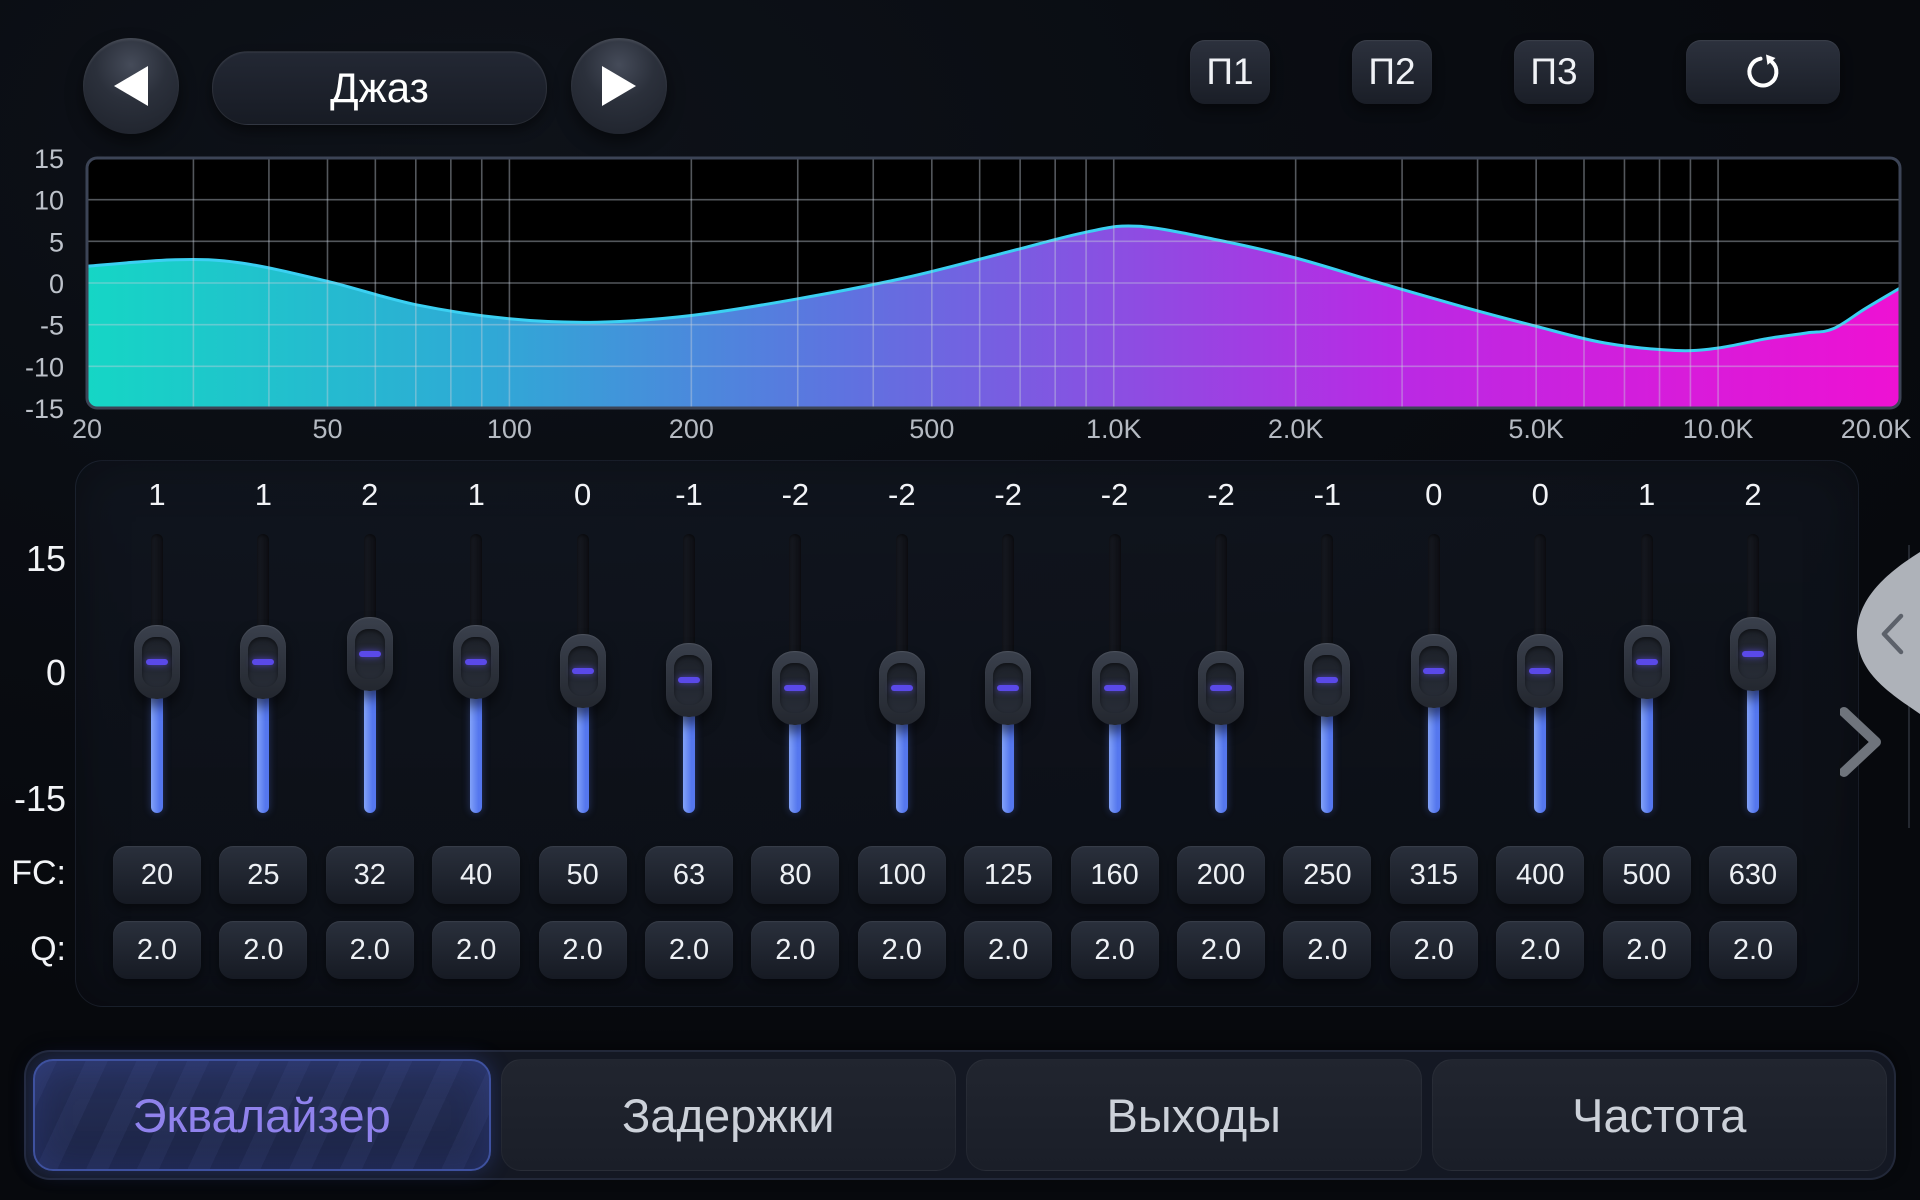  Describe the element at coordinates (1230, 72) in the screenshot. I see `preset-slot-1-button: П1` at that location.